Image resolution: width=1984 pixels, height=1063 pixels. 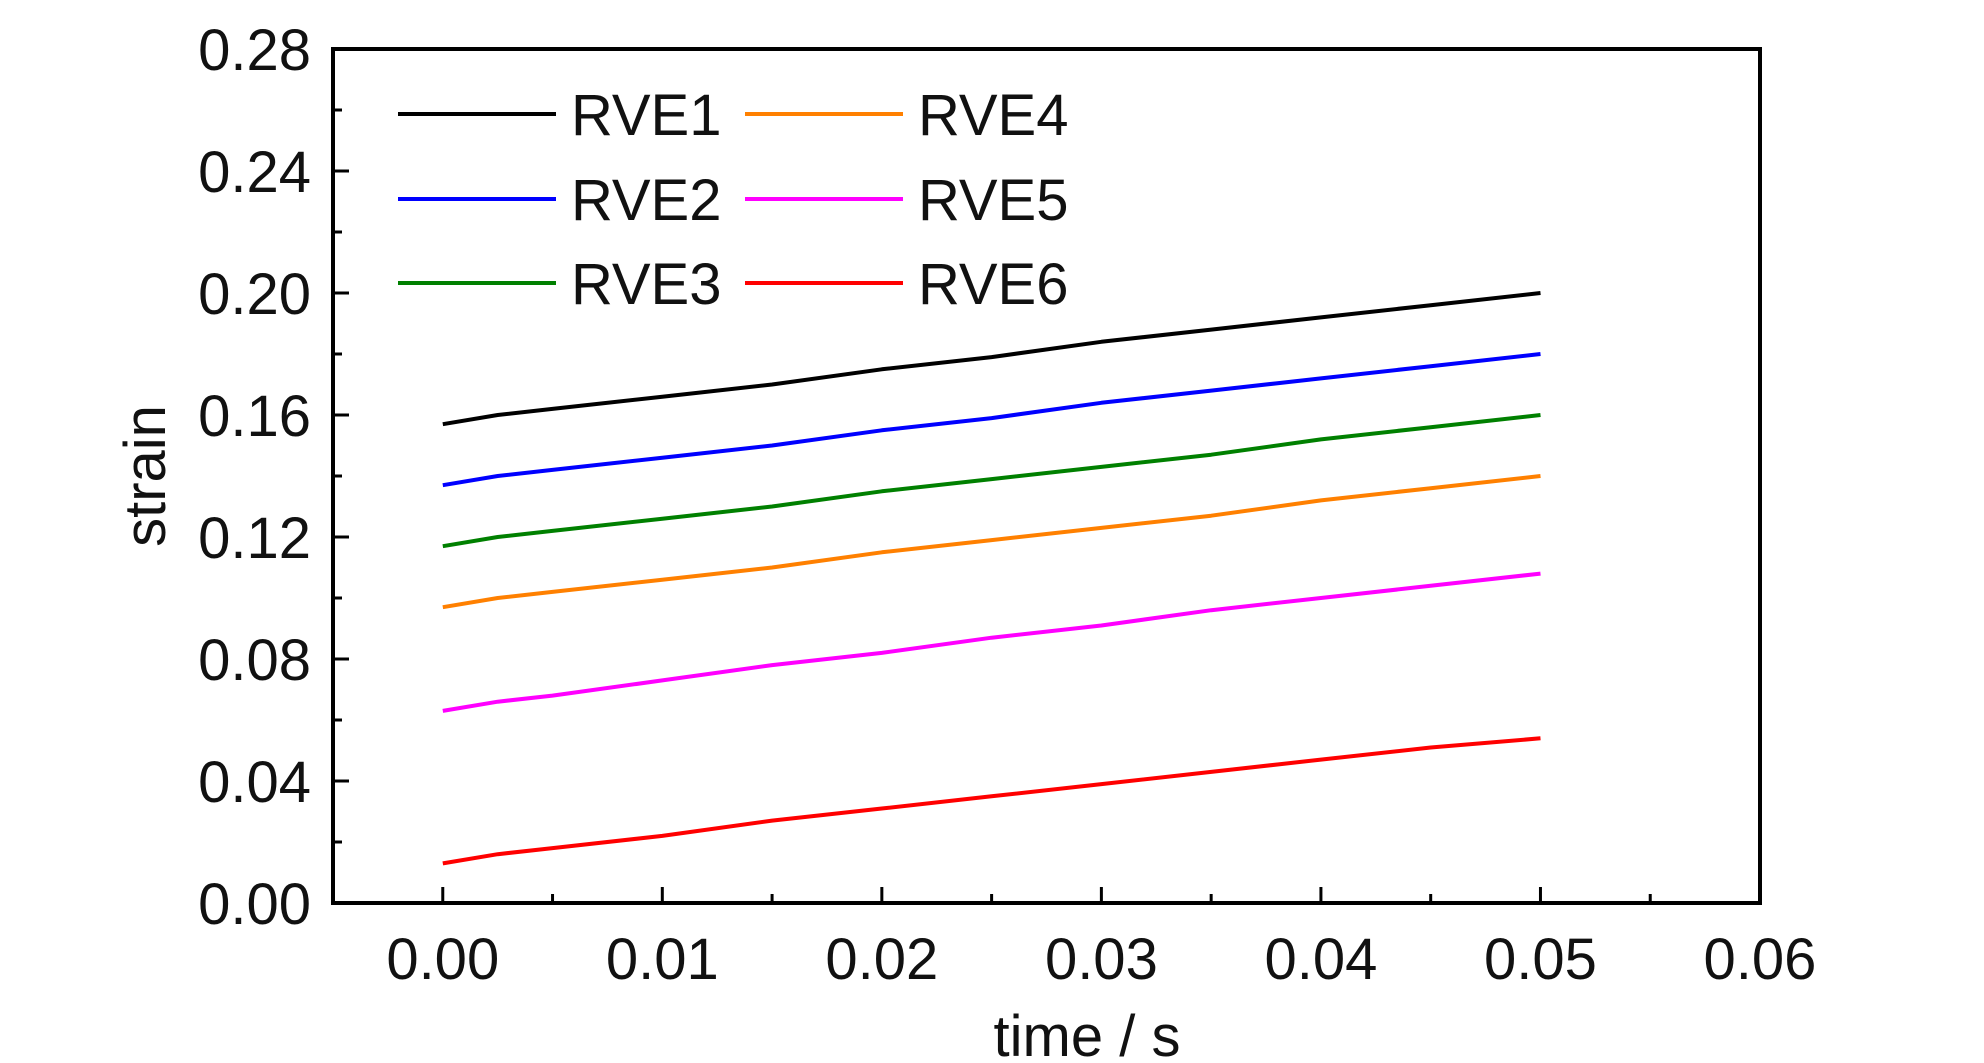 What do you see at coordinates (646, 200) in the screenshot?
I see `legend-label: RVE2` at bounding box center [646, 200].